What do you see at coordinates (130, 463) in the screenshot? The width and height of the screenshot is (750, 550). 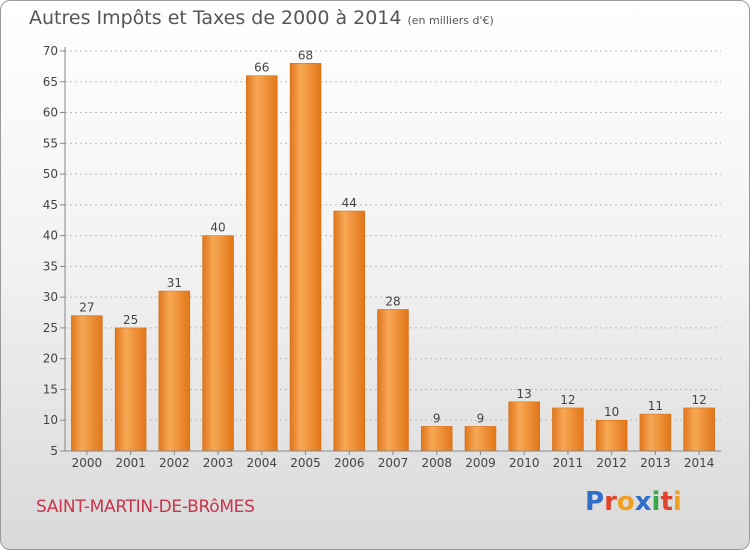 I see `x-tick-label: 2001` at bounding box center [130, 463].